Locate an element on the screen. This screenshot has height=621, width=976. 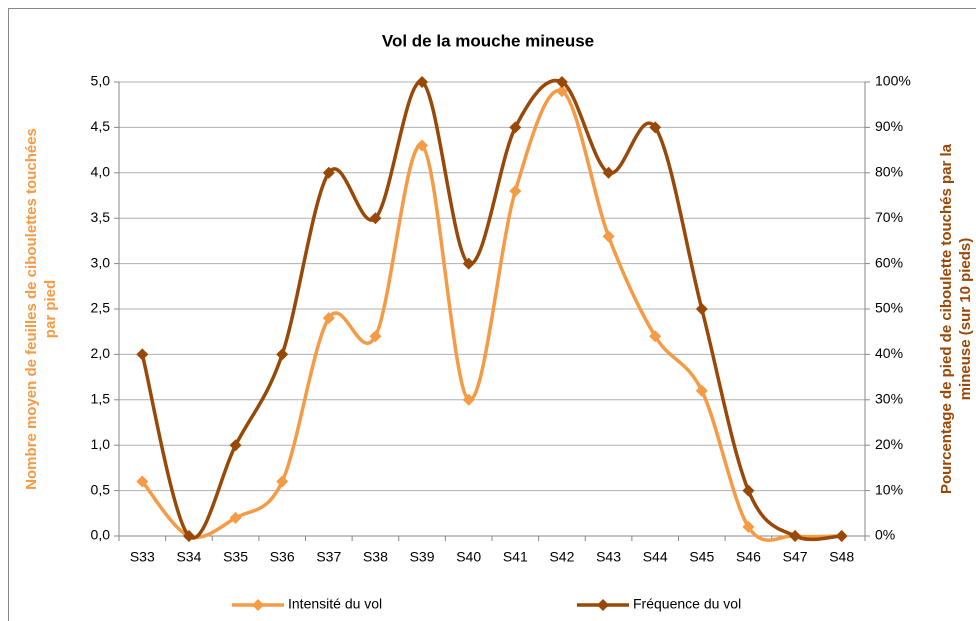
y-tick-label: 2,5 is located at coordinates (101, 308).